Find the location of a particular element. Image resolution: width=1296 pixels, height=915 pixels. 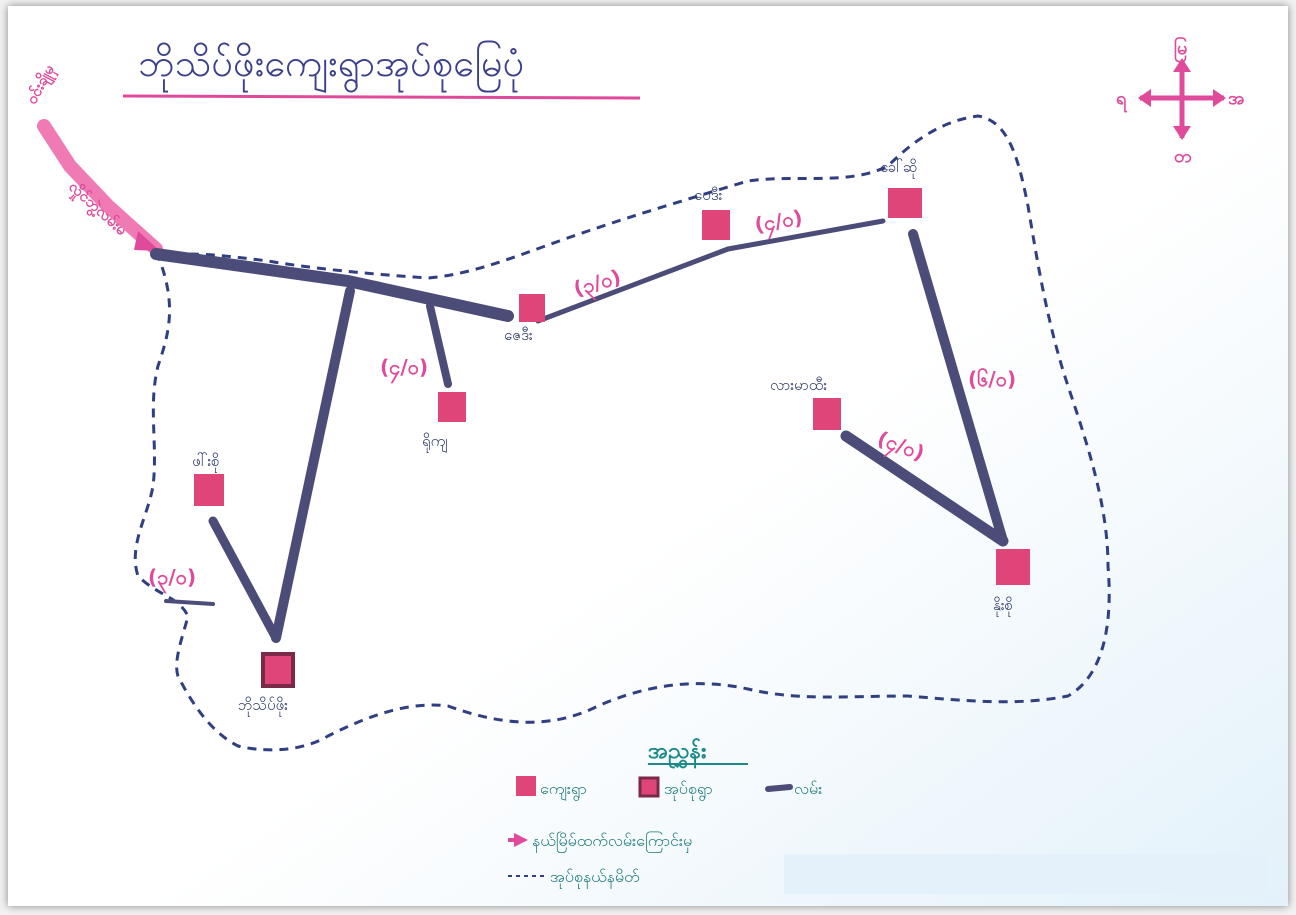

village-marker-noe-si is located at coordinates (1013, 567).